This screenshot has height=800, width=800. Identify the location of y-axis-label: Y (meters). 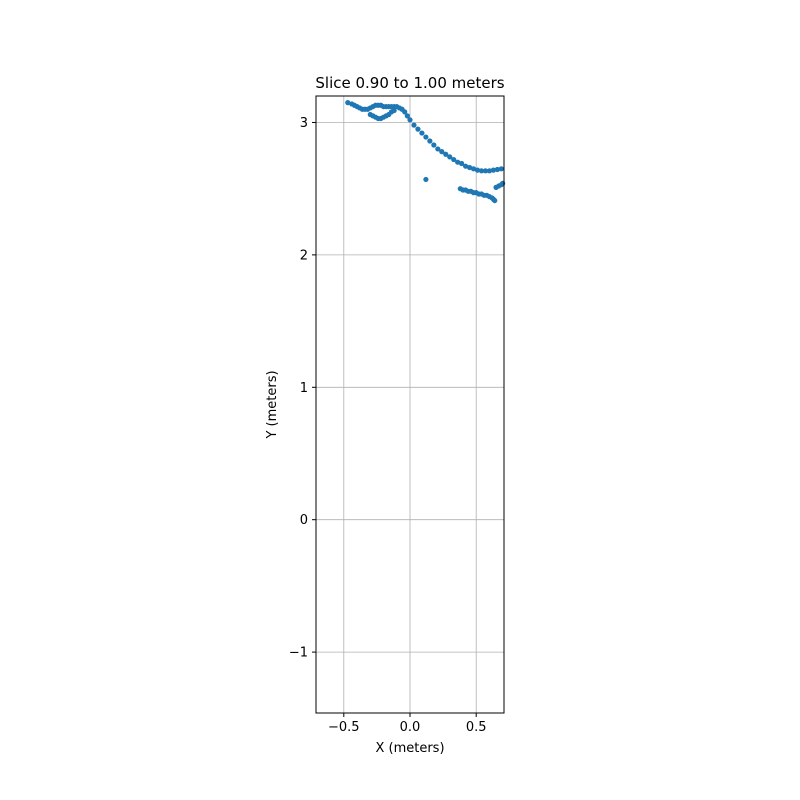
(272, 404).